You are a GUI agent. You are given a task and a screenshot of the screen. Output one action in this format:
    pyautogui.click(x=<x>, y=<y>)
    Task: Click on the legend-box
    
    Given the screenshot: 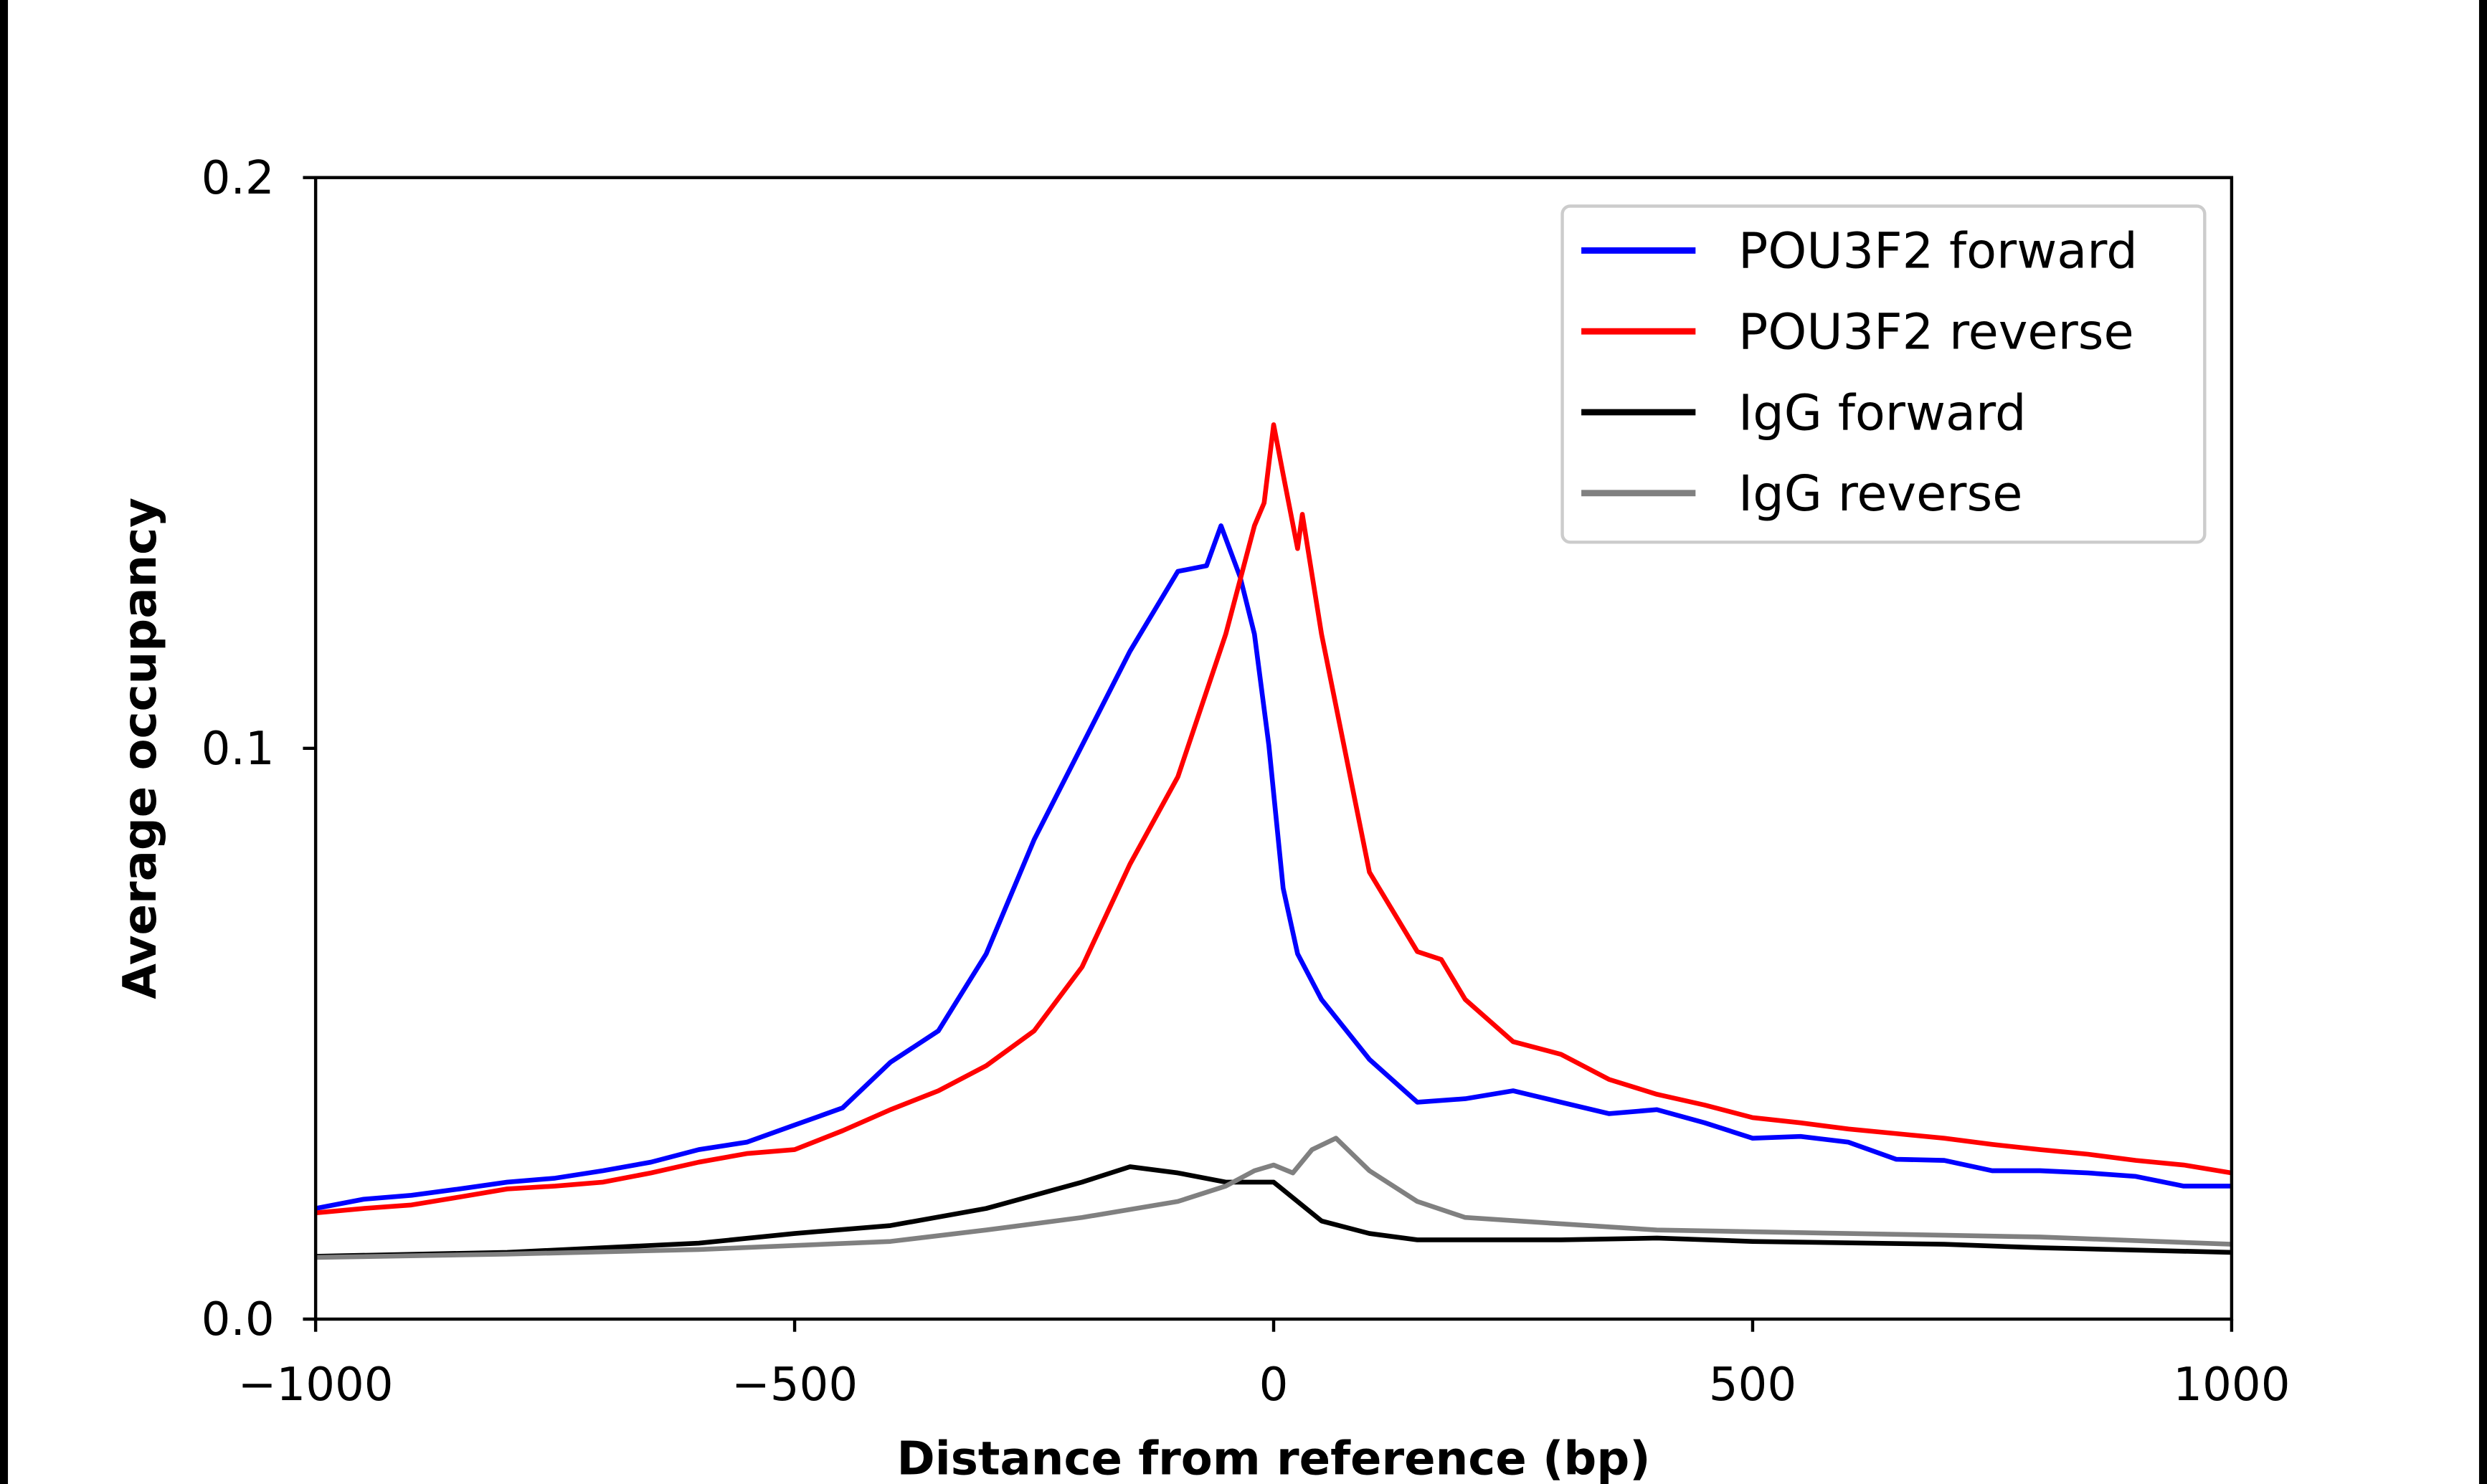 What is the action you would take?
    pyautogui.click(x=1884, y=374)
    